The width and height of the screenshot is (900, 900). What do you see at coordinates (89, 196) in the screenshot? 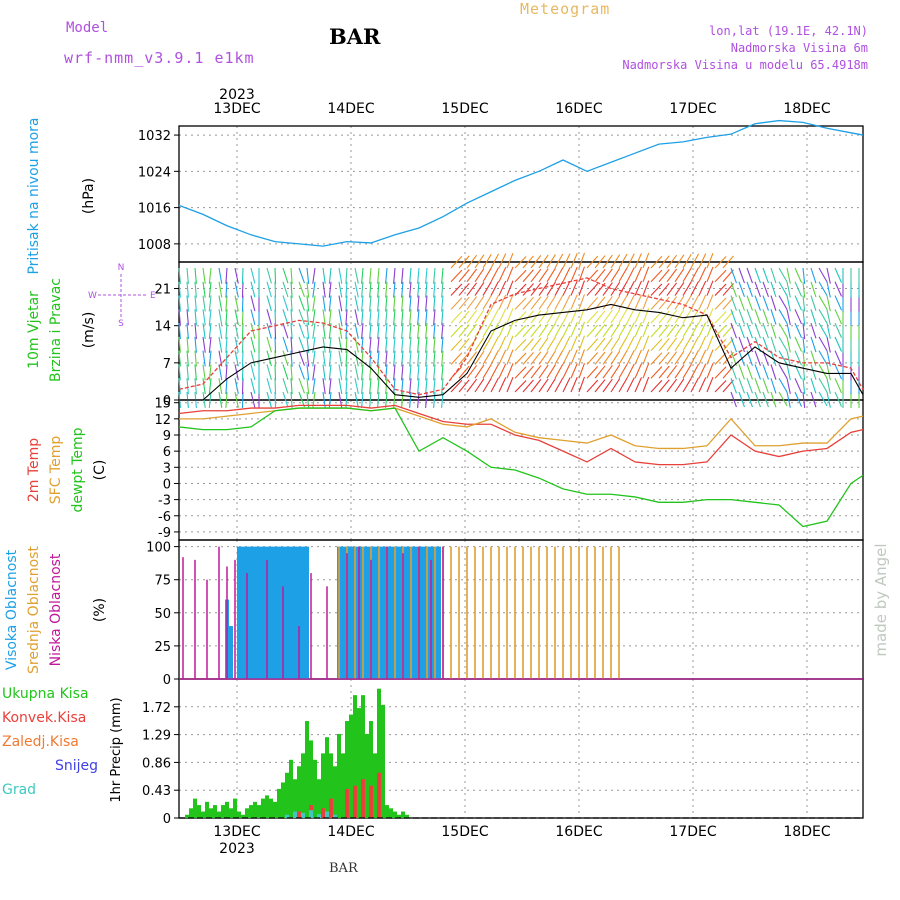
I see `pressure-unit-label: (hPa)` at bounding box center [89, 196].